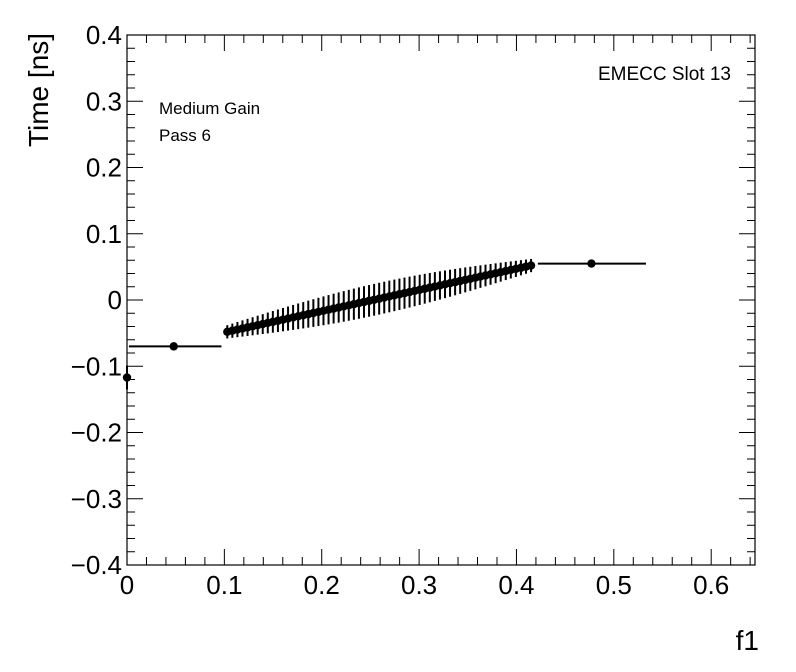 This screenshot has height=672, width=796. I want to click on y-tick-label: 0, so click(115, 300).